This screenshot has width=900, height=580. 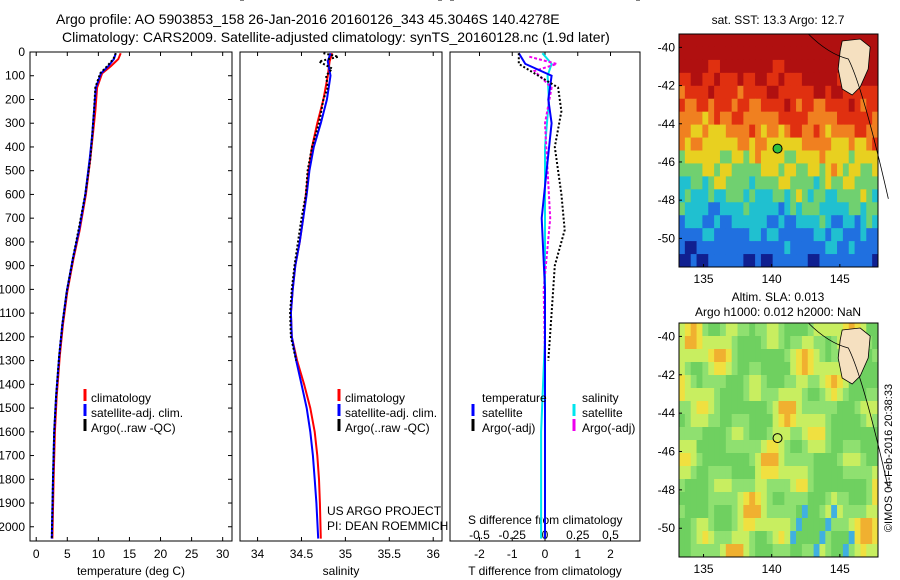 I want to click on diff-s-tick-label: 0.5, so click(x=610, y=535).